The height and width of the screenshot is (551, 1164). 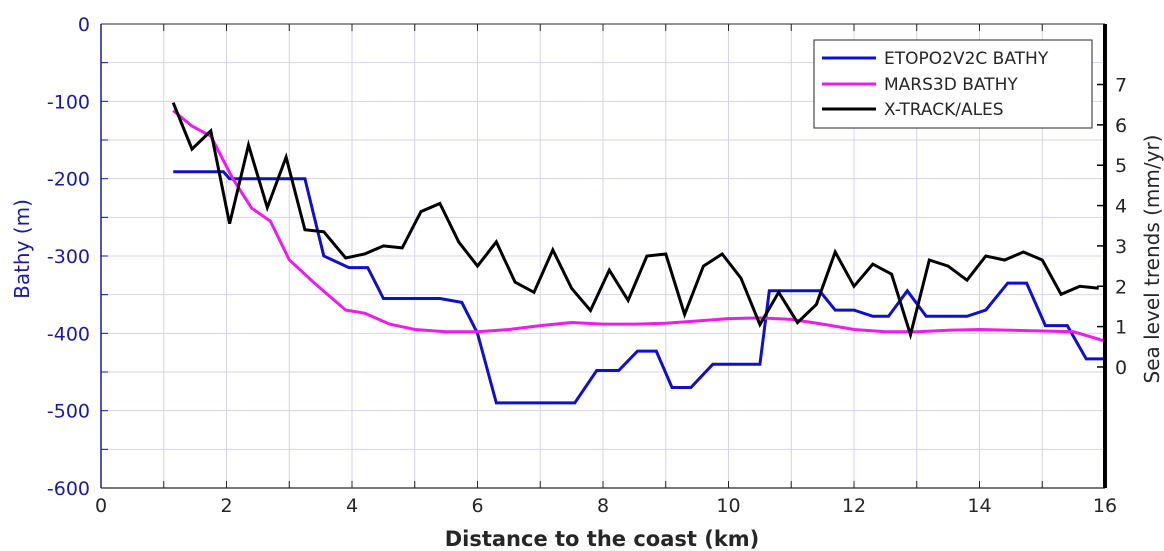 What do you see at coordinates (226, 506) in the screenshot?
I see `x-tick-label: 2` at bounding box center [226, 506].